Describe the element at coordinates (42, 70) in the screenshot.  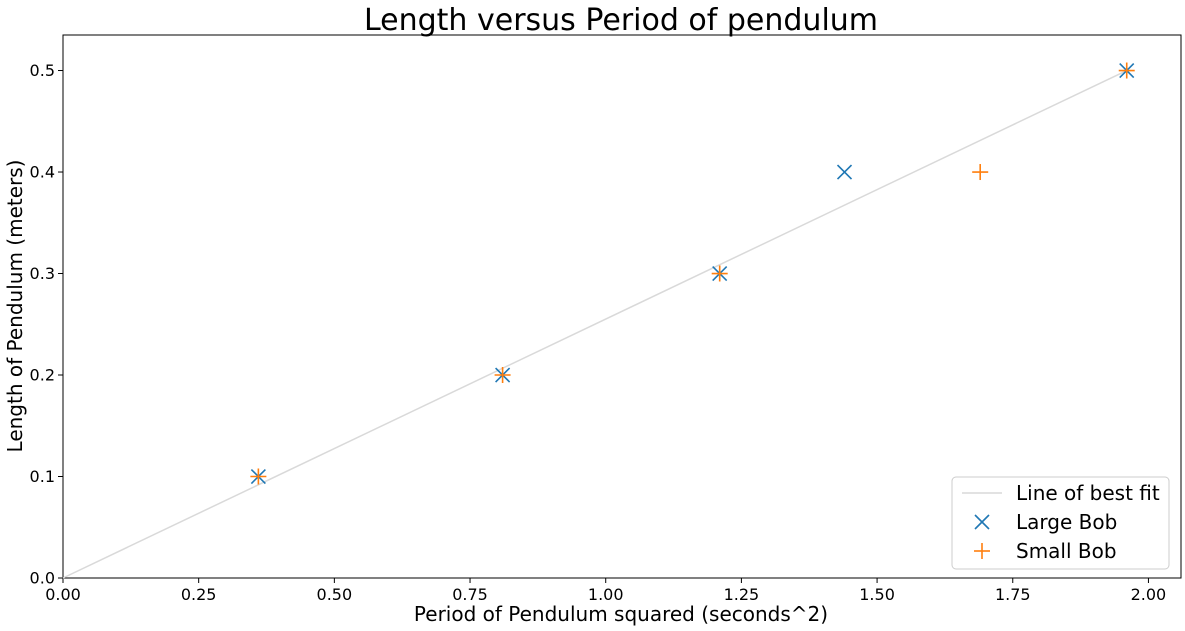
I see `y-tick-label: 0.5` at that location.